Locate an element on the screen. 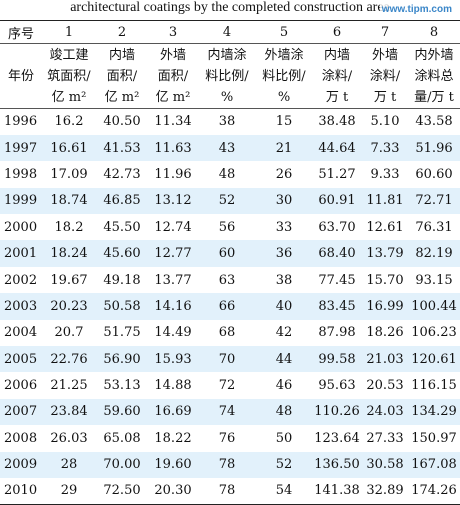  table-row: 1997 16.61 41.53 11.63 43 21 44.64 7.33 51.96 is located at coordinates (230, 148).